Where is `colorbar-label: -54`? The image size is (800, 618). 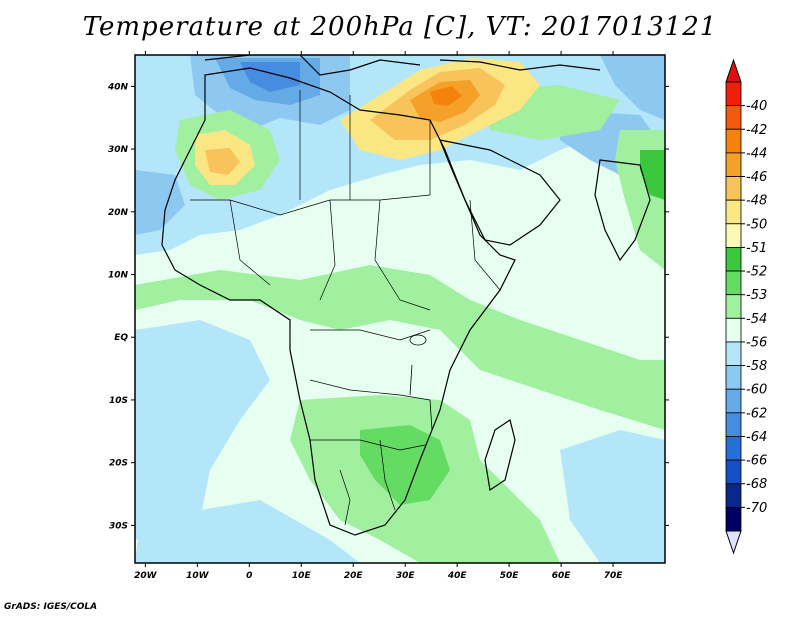
colorbar-label: -54 is located at coordinates (756, 319).